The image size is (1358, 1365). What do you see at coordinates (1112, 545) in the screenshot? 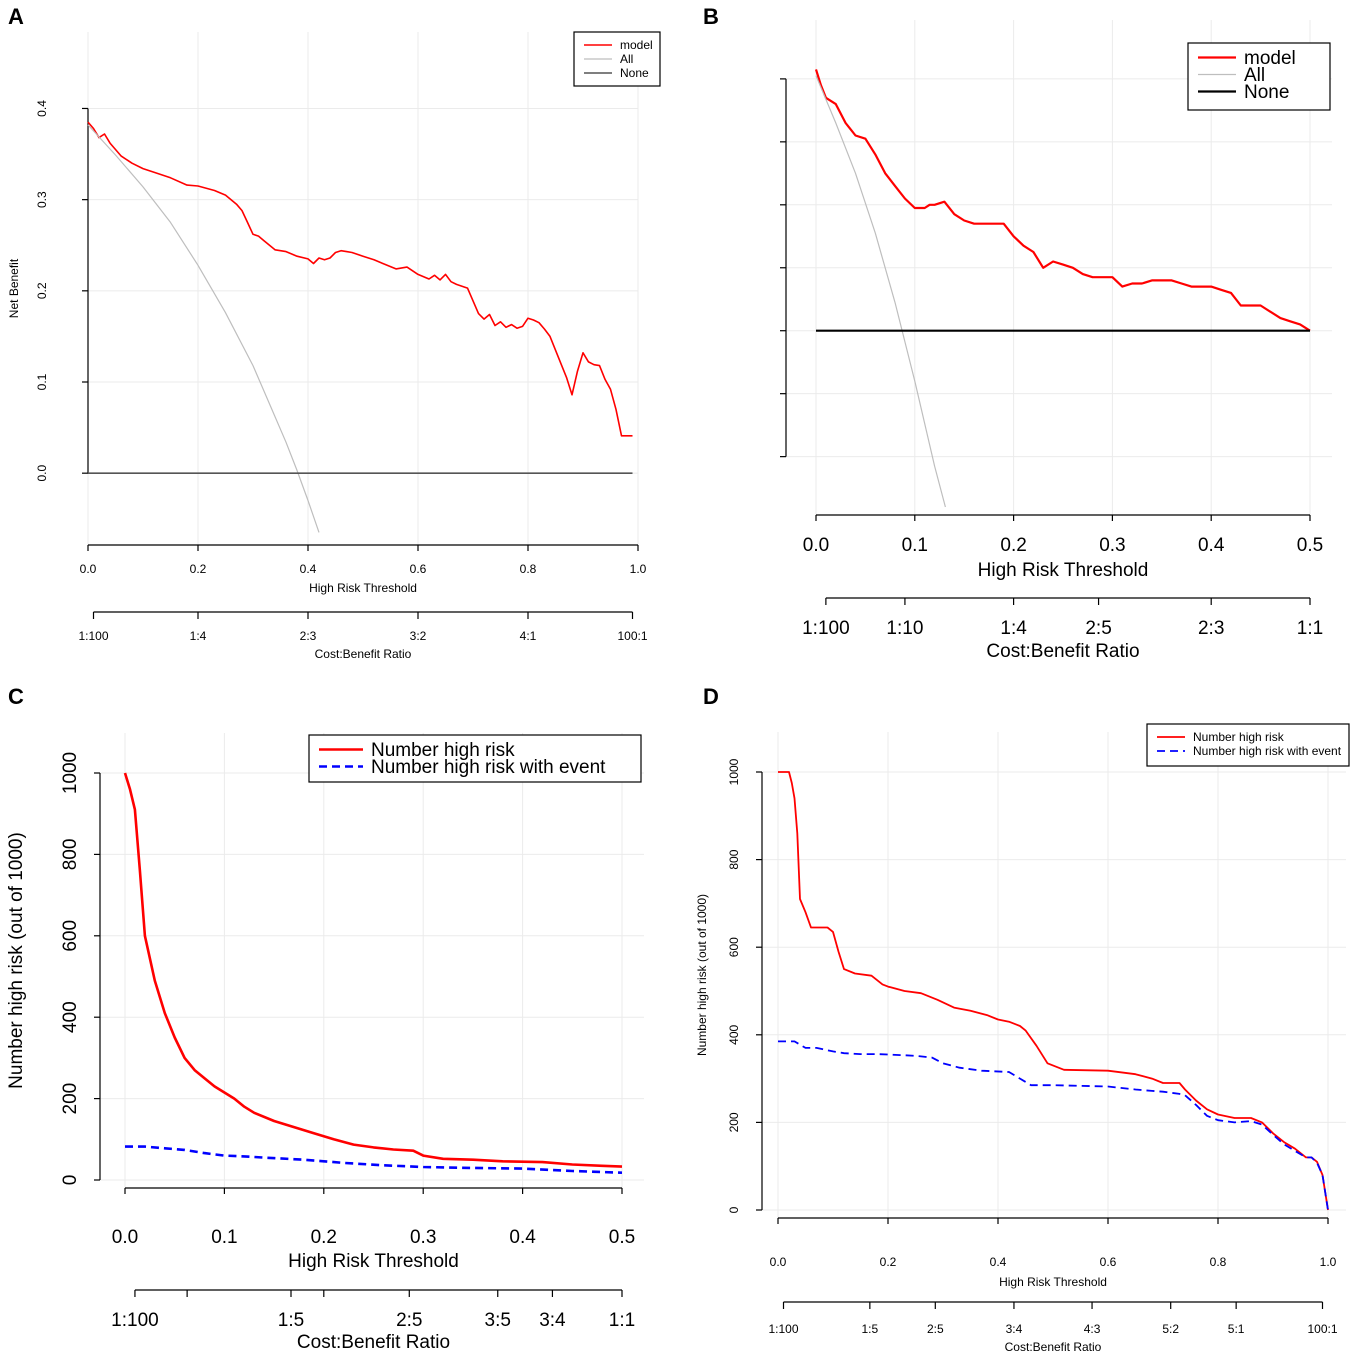
I see `x-tick-label: 0.3` at bounding box center [1112, 545].